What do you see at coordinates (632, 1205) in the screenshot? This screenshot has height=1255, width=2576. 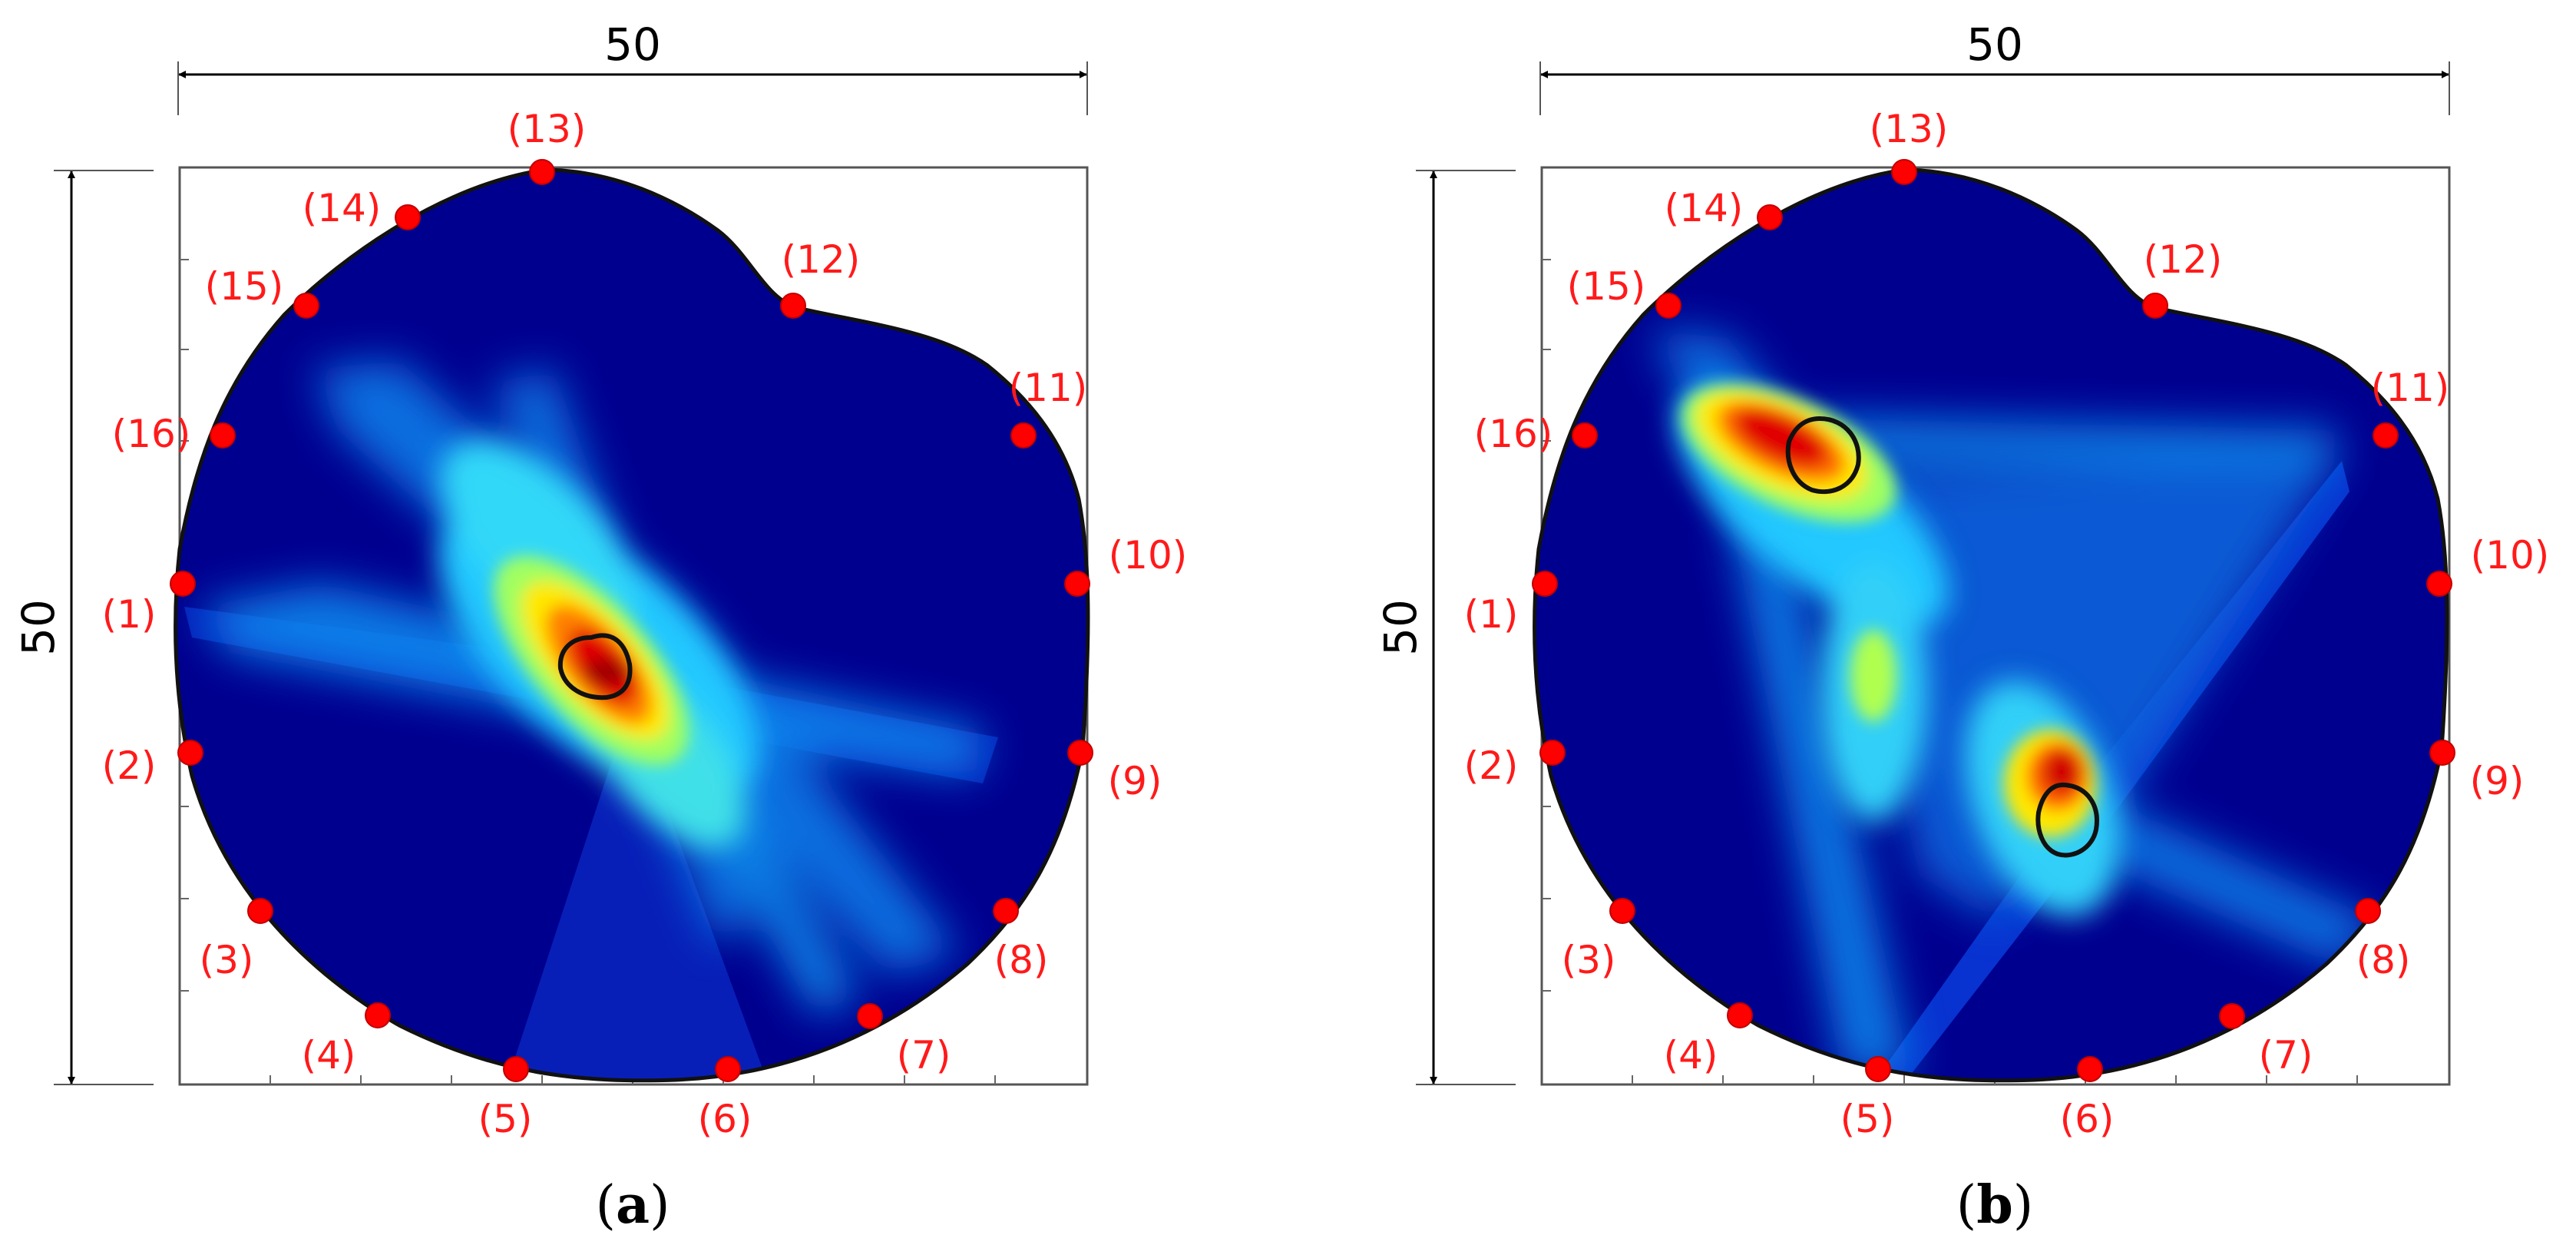 I see `caption-a: (a)` at bounding box center [632, 1205].